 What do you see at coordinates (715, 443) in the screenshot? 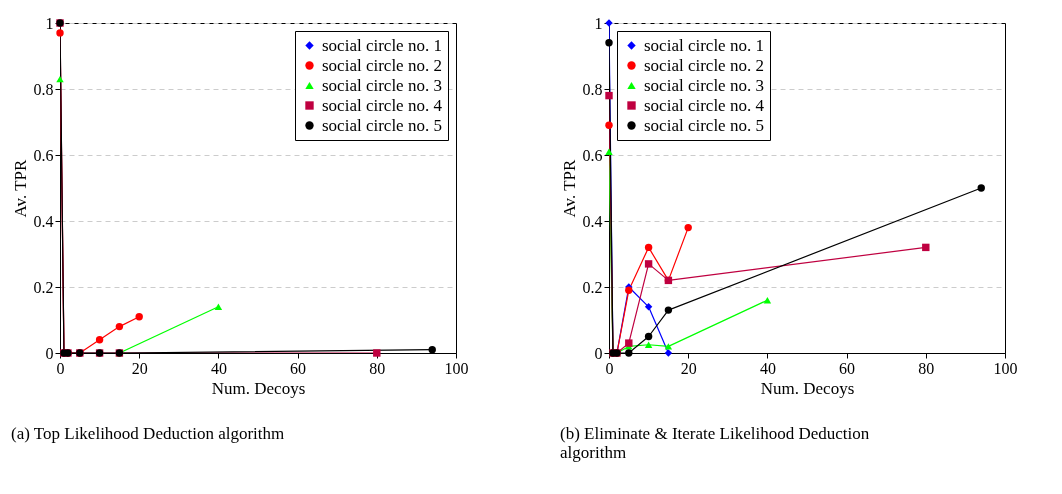
I see `text: (b) Eliminate & Iterate Likelihood Deduction algorithm` at bounding box center [715, 443].